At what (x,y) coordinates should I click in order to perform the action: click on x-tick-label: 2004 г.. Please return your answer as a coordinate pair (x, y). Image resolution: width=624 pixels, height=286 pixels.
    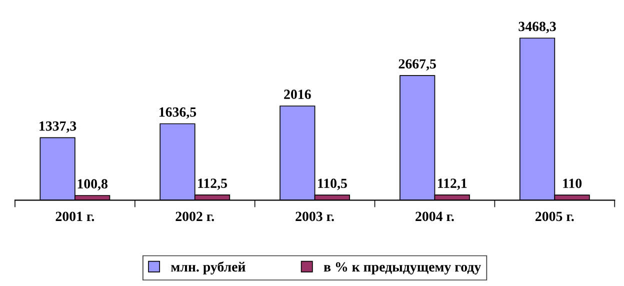
    Looking at the image, I should click on (435, 217).